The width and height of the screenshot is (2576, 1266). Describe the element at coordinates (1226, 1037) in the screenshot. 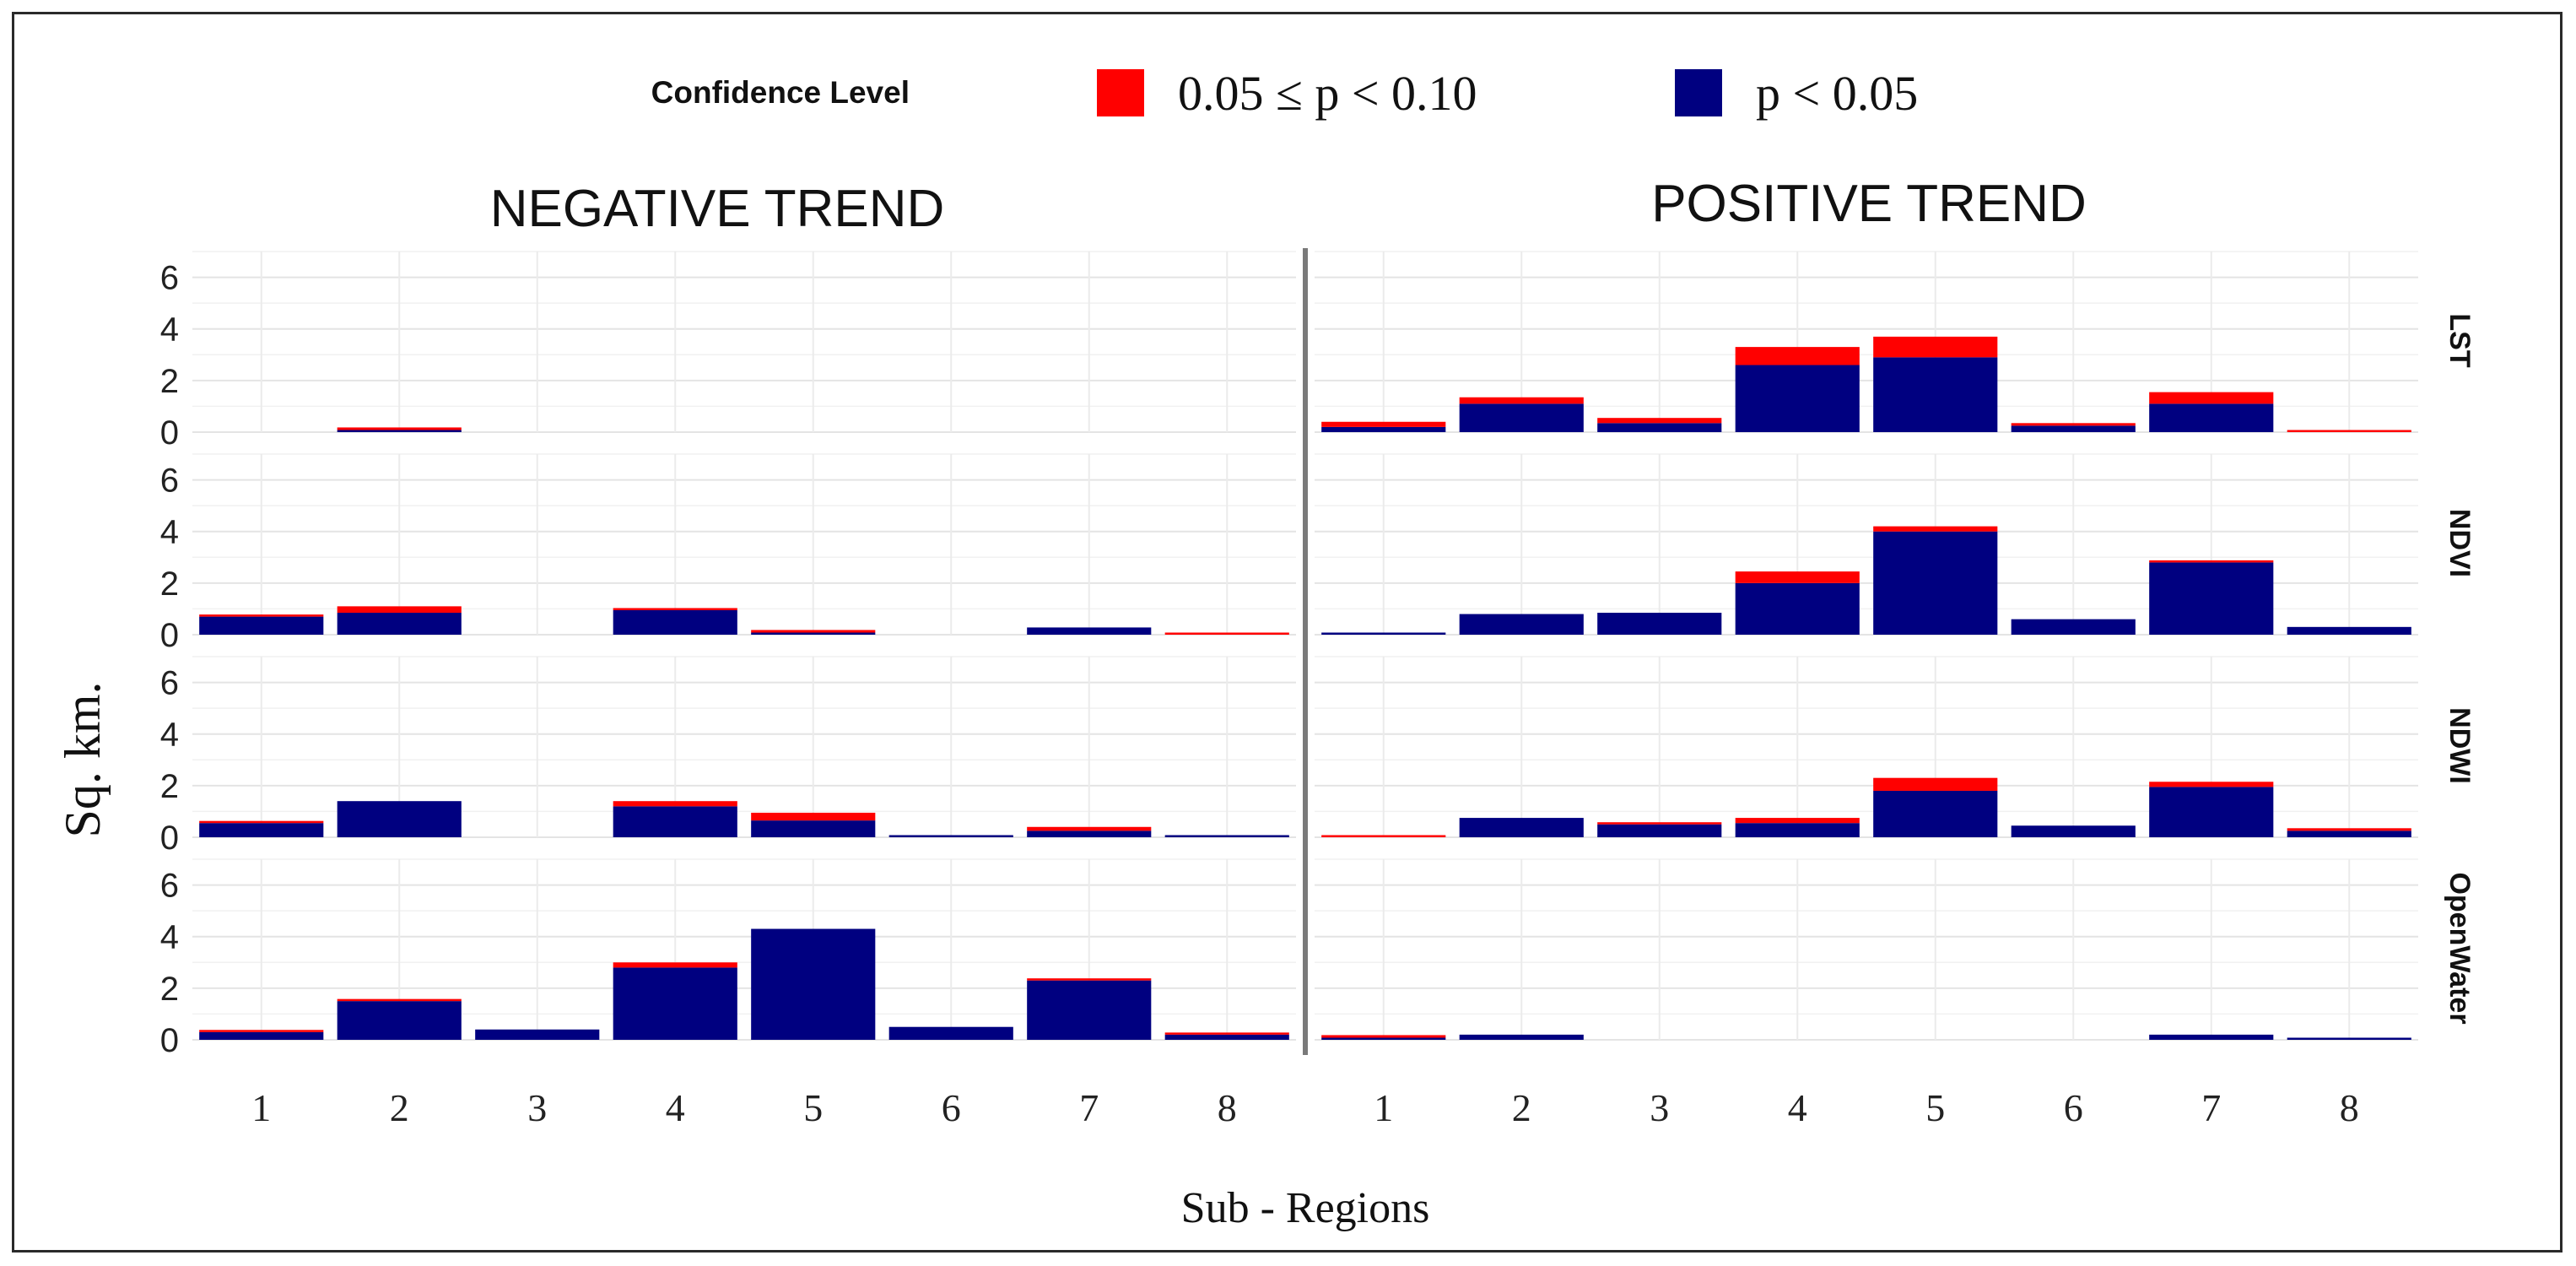

I see `bar-openwater-negative-region-8-p05` at that location.